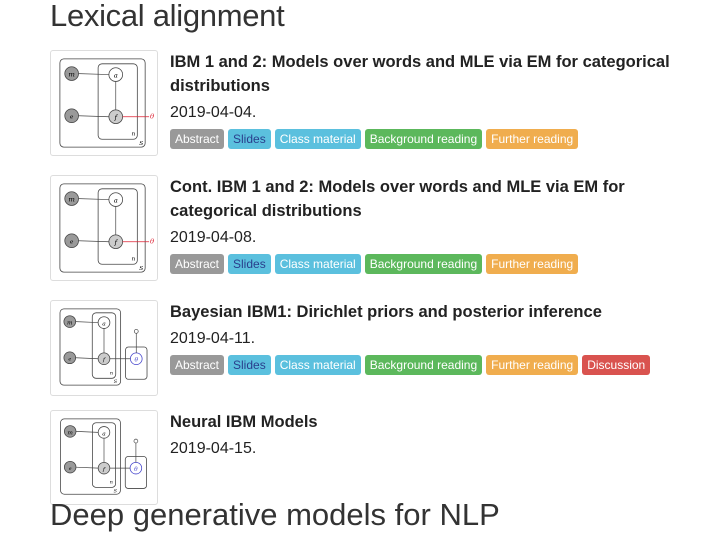 This screenshot has height=533, width=720. Describe the element at coordinates (275, 514) in the screenshot. I see `next-section-title: Deep generative models for NLP` at that location.